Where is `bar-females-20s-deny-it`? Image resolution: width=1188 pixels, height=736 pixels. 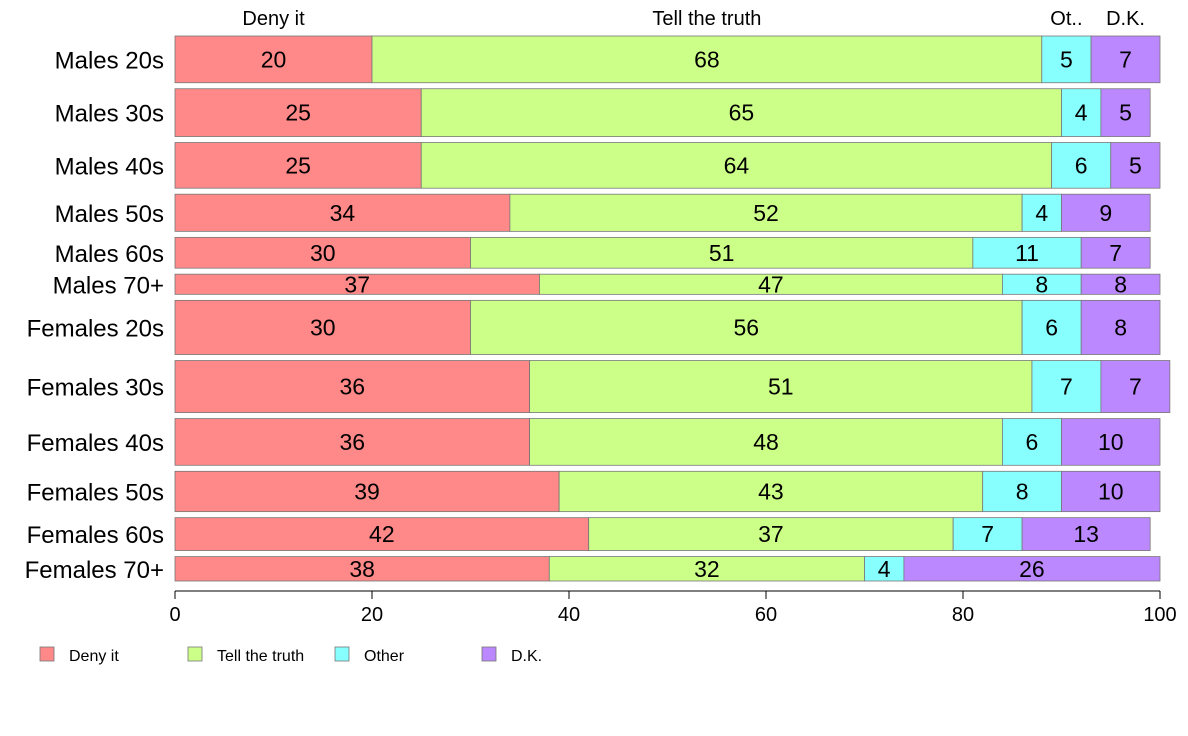 bar-females-20s-deny-it is located at coordinates (322, 327).